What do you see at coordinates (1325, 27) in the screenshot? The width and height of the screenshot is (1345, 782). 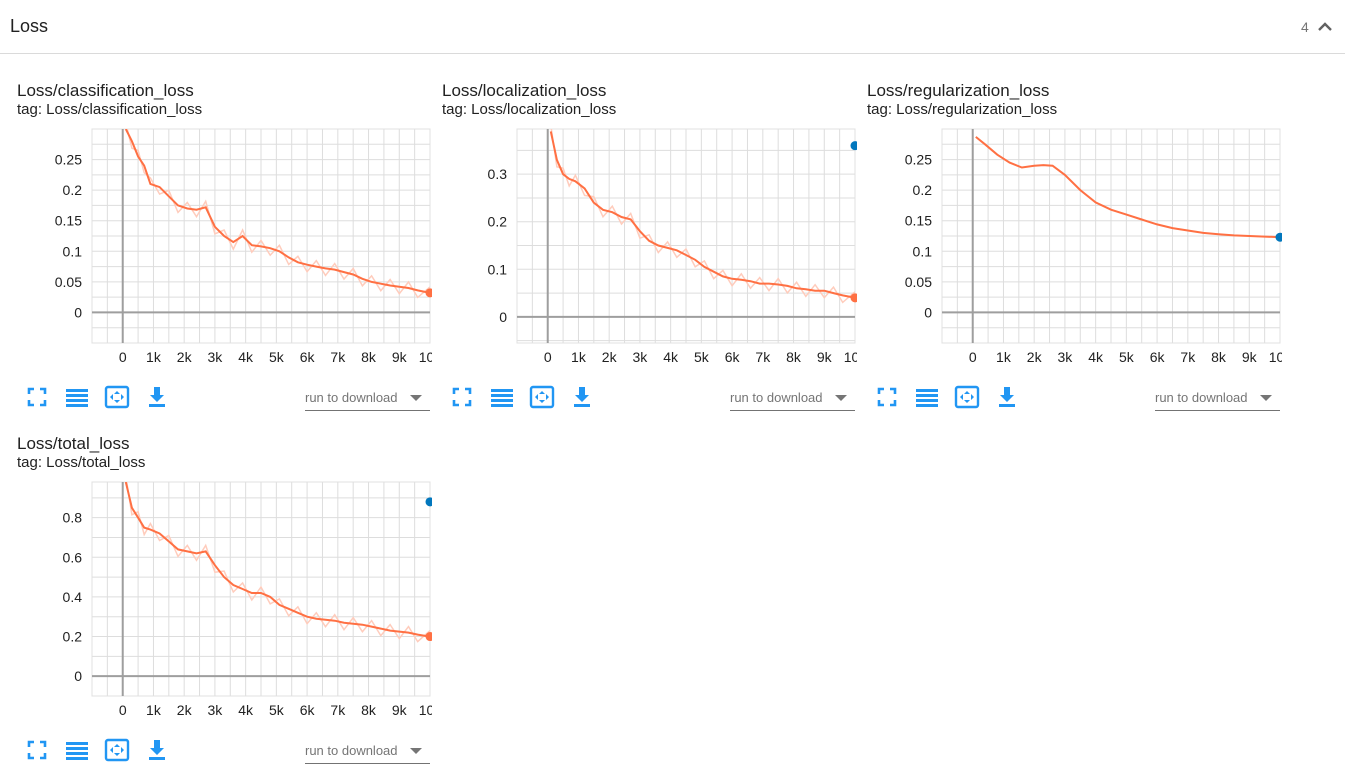 I see `chevron-up-icon` at bounding box center [1325, 27].